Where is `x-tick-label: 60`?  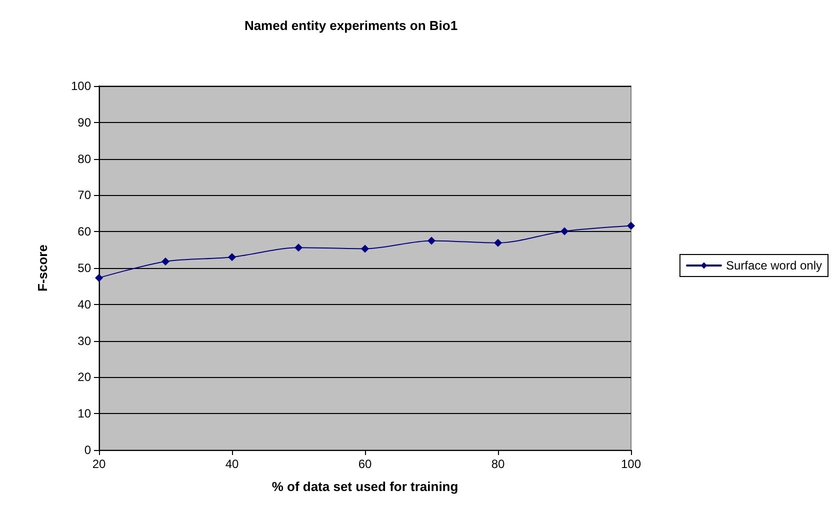 x-tick-label: 60 is located at coordinates (365, 464).